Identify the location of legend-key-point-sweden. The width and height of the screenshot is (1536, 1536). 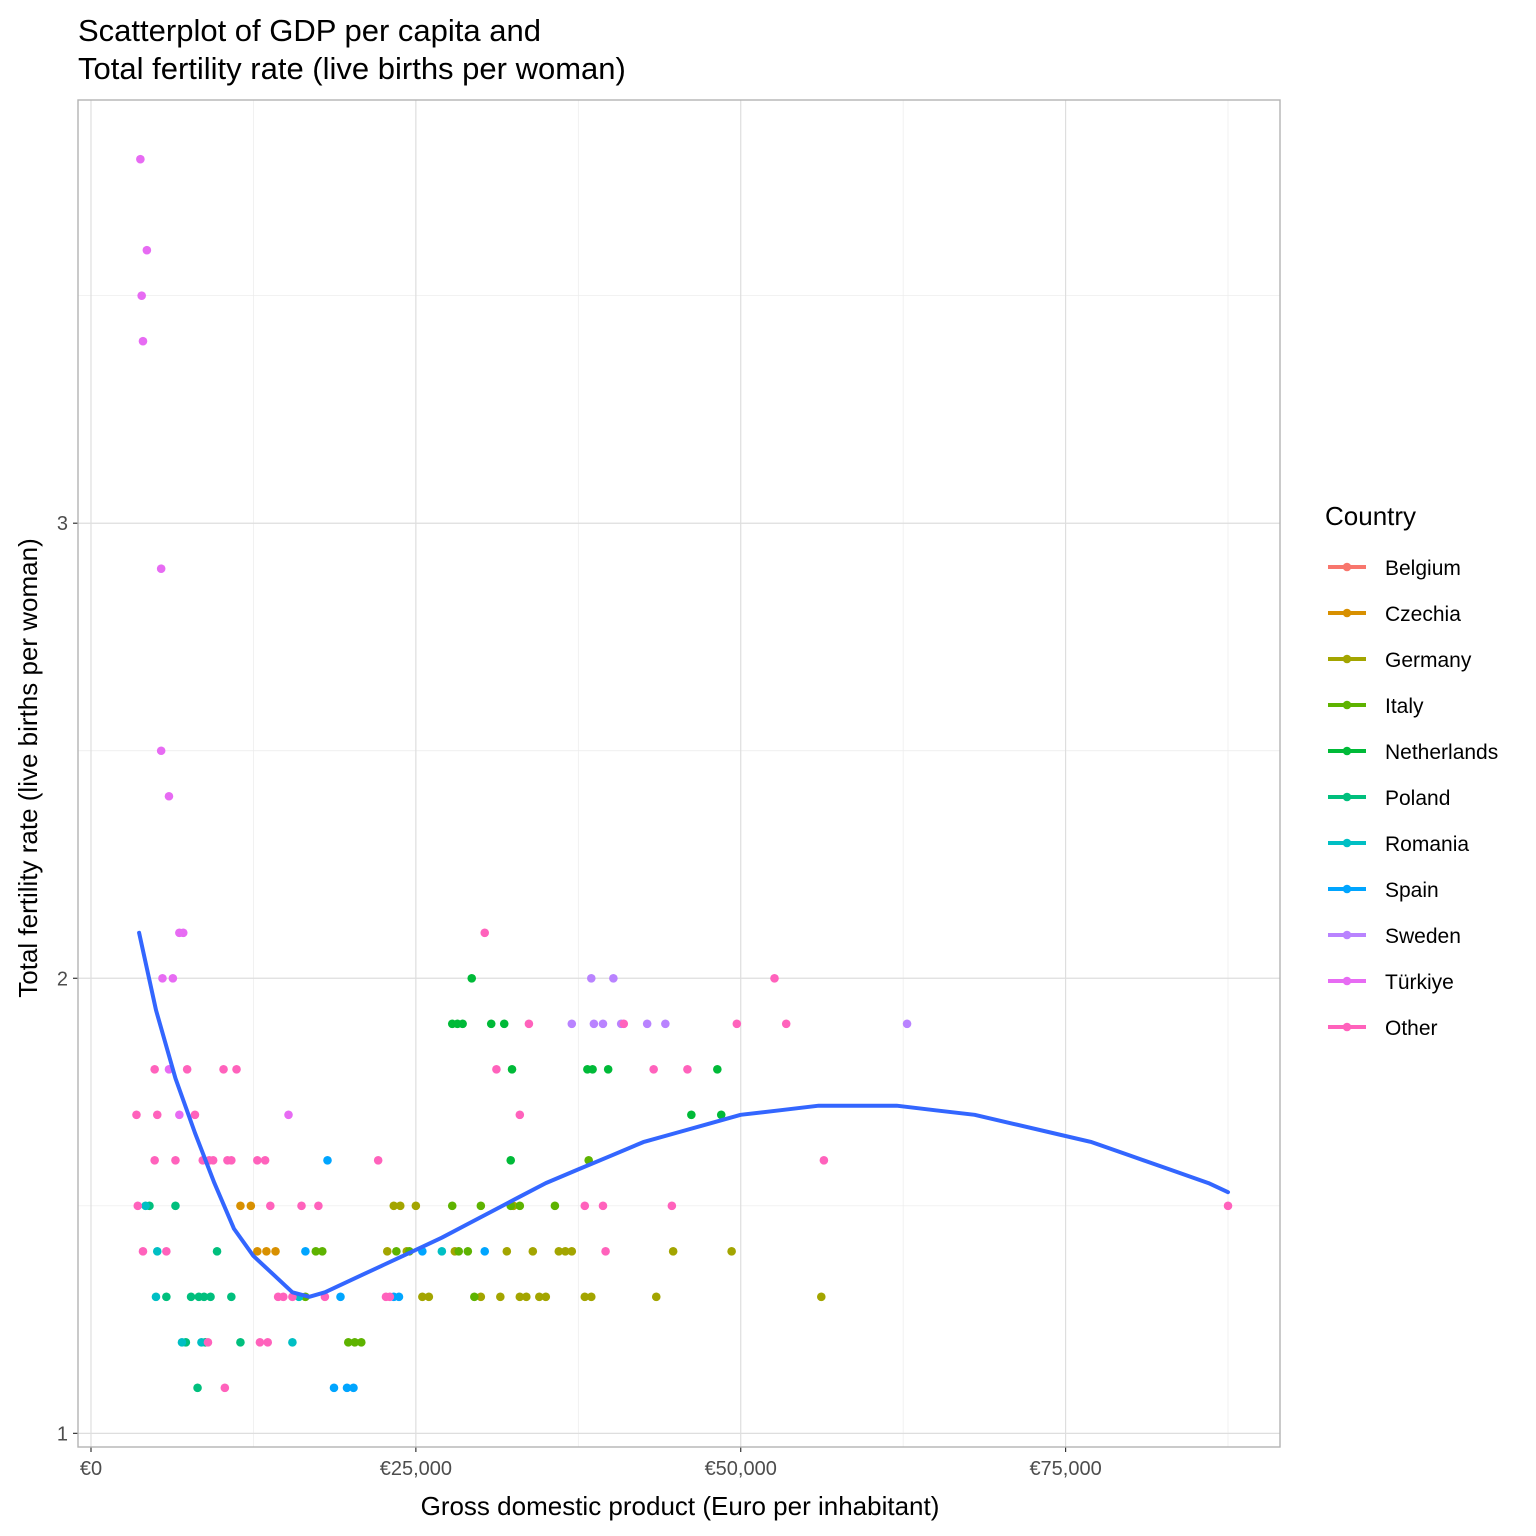
(1347, 935).